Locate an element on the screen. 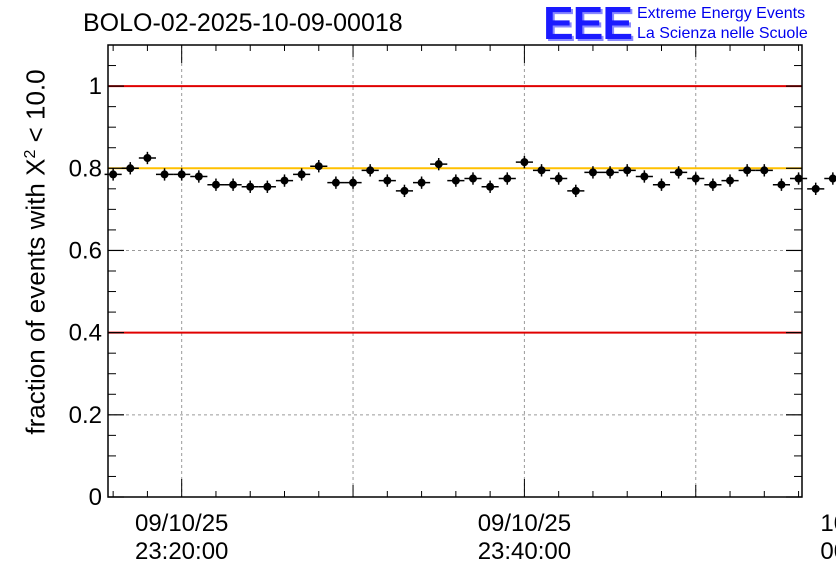 The width and height of the screenshot is (836, 572). x-tick-label-time: 00:00:00 is located at coordinates (828, 551).